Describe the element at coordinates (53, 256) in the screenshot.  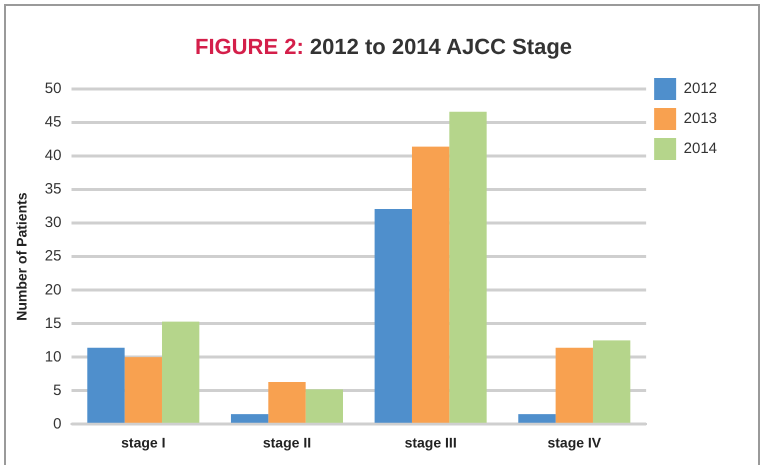
I see `y-tick-label: 25` at that location.